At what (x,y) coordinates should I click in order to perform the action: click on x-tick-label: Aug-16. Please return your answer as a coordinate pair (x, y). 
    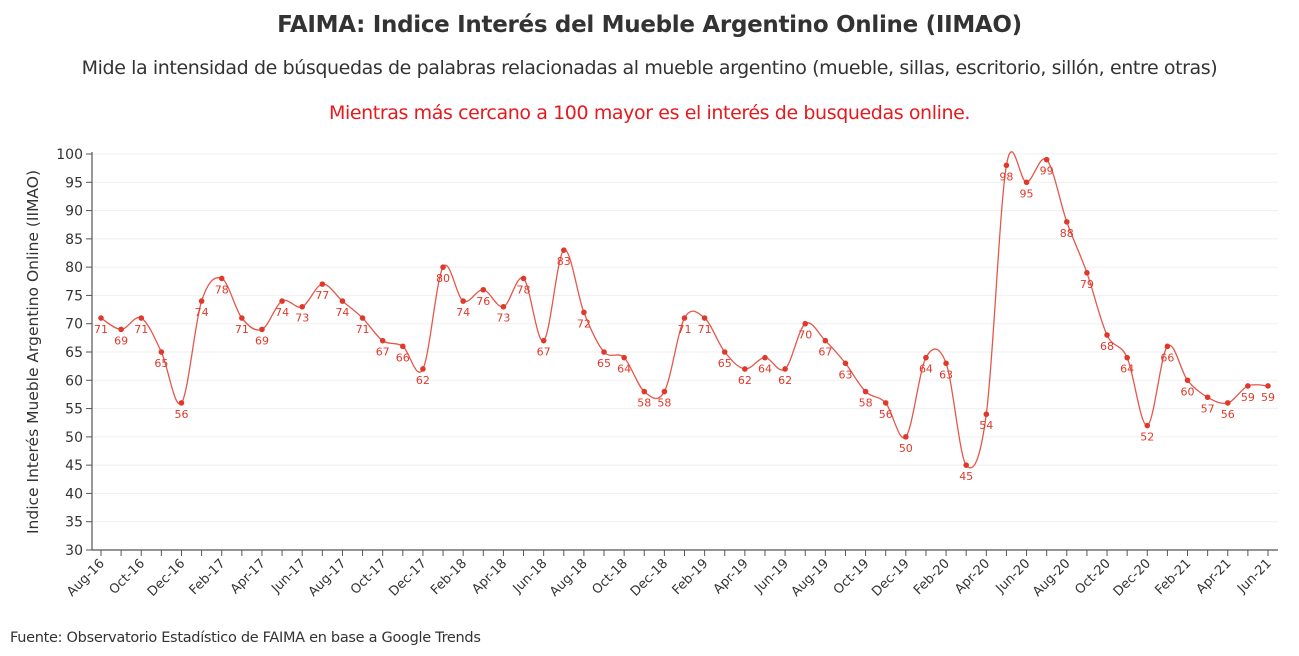
    Looking at the image, I should click on (86, 578).